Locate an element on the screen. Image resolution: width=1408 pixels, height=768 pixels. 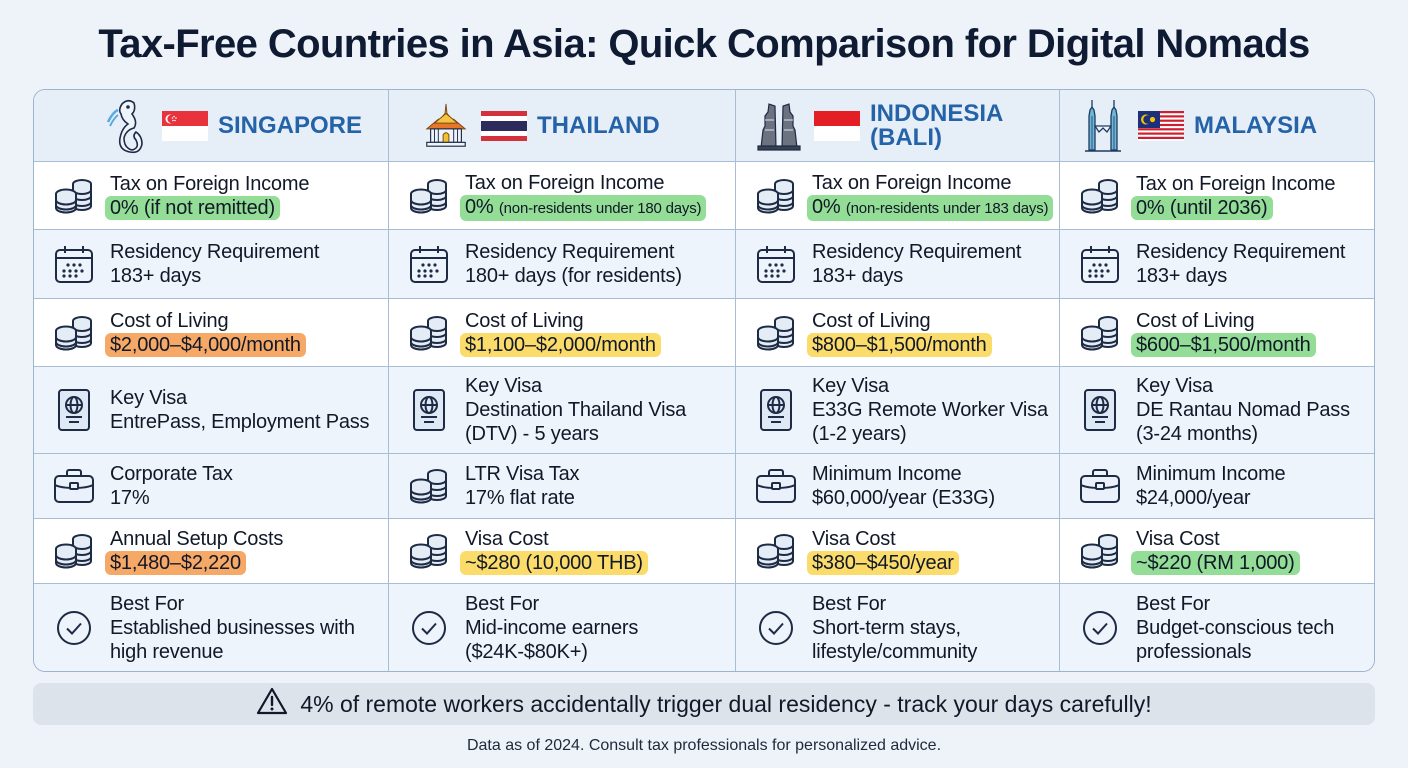
cell-label: Best For is located at coordinates (147, 603).